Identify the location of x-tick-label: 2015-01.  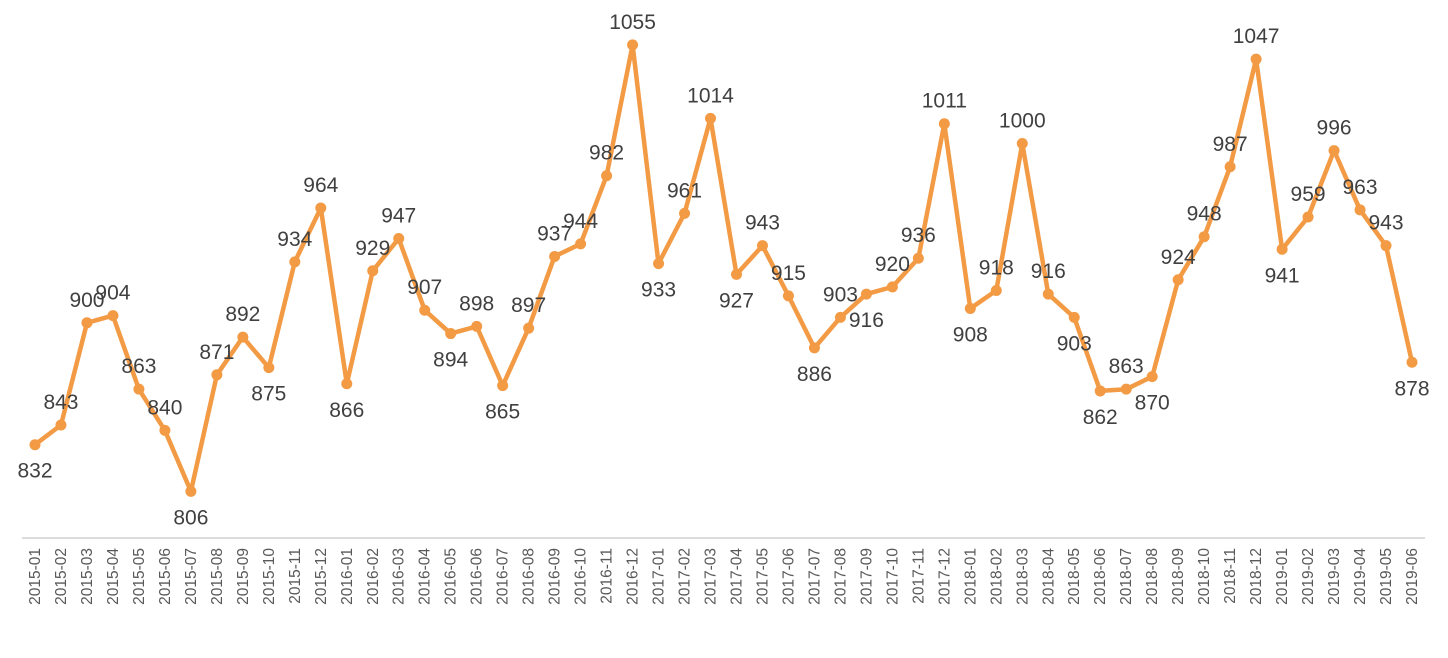
(35, 576).